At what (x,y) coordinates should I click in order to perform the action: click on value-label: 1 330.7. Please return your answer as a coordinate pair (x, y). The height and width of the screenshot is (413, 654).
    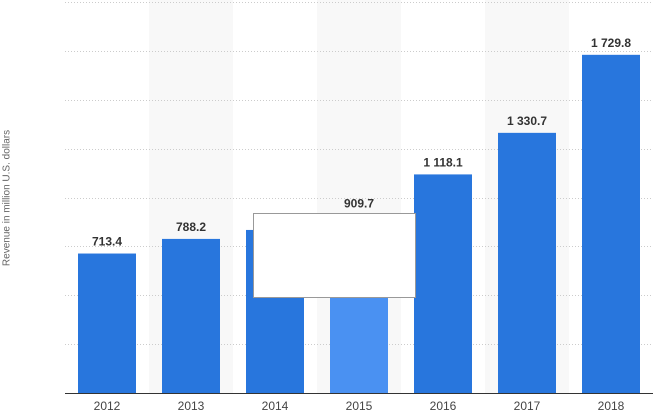
    Looking at the image, I should click on (527, 121).